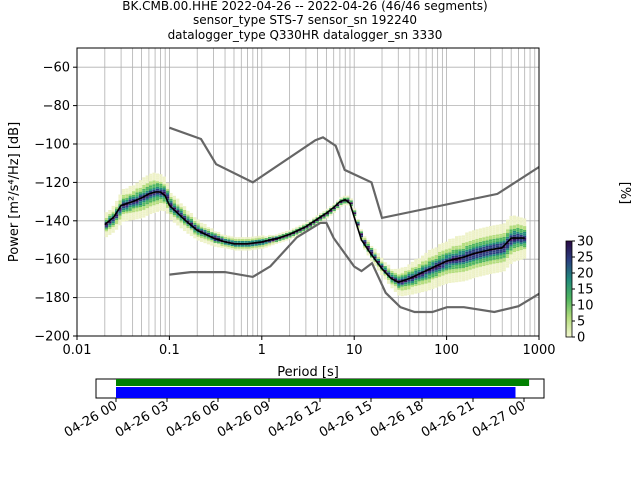 Image resolution: width=640 pixels, height=480 pixels. Describe the element at coordinates (585, 290) in the screenshot. I see `colorbar-tick-label: 15` at that location.